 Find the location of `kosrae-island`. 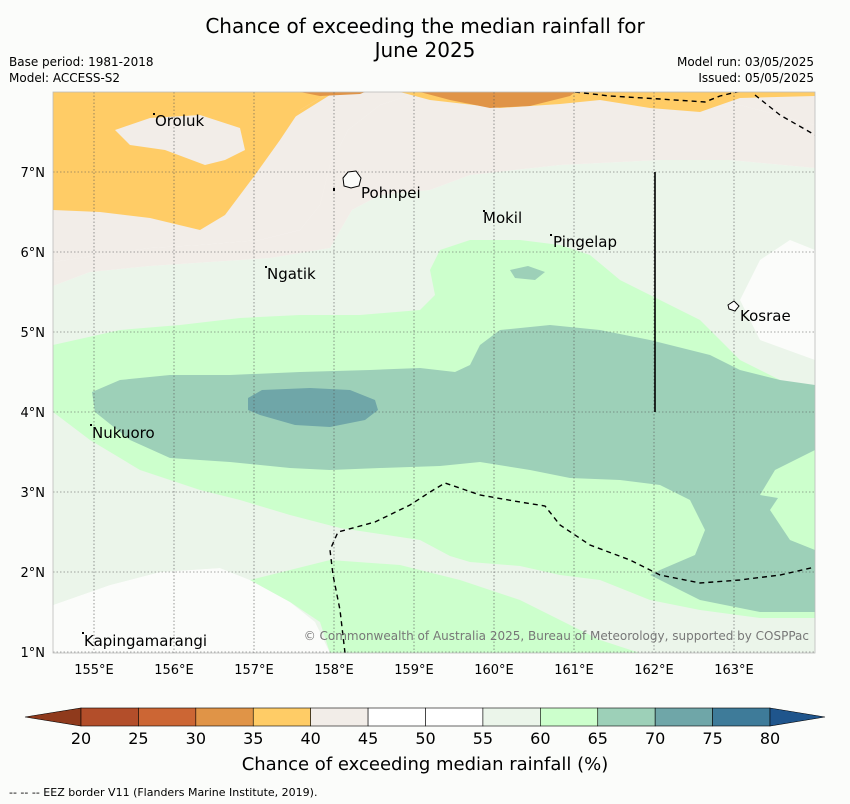

kosrae-island is located at coordinates (733, 306).